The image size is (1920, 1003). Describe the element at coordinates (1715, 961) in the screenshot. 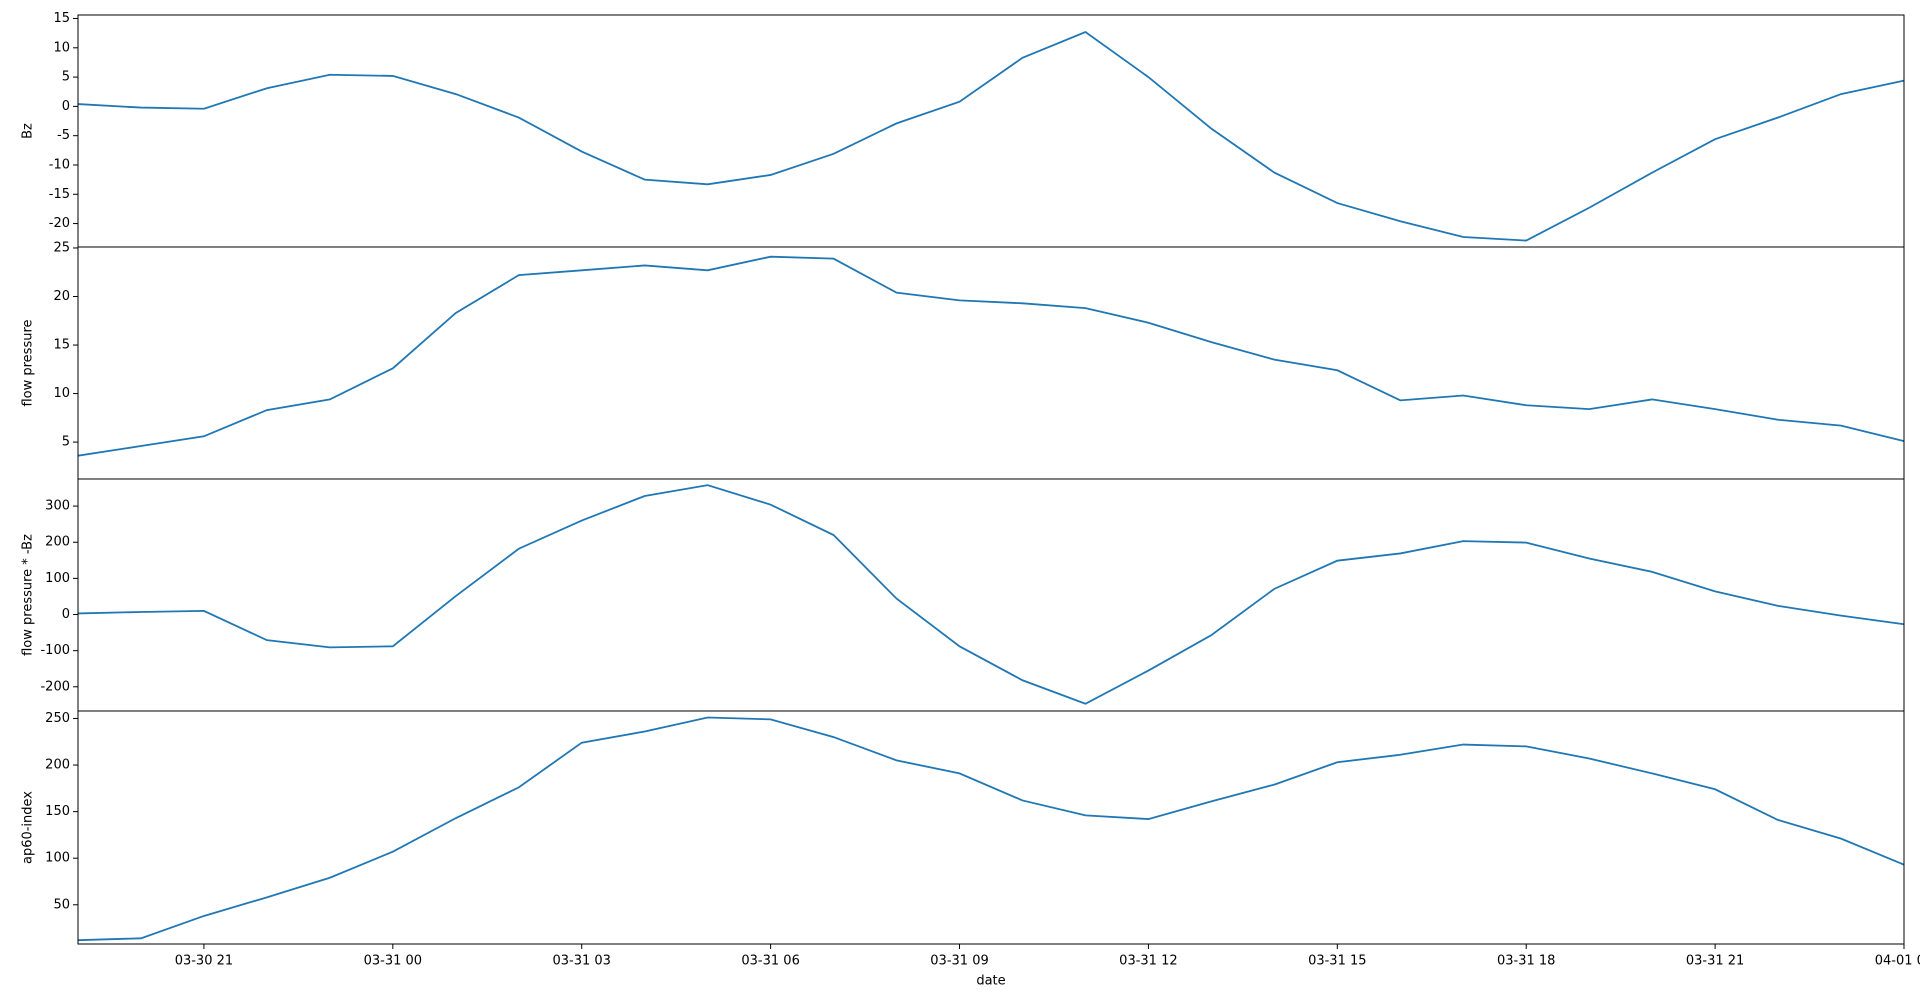

I see `x-tick-label: 03-31 21` at that location.